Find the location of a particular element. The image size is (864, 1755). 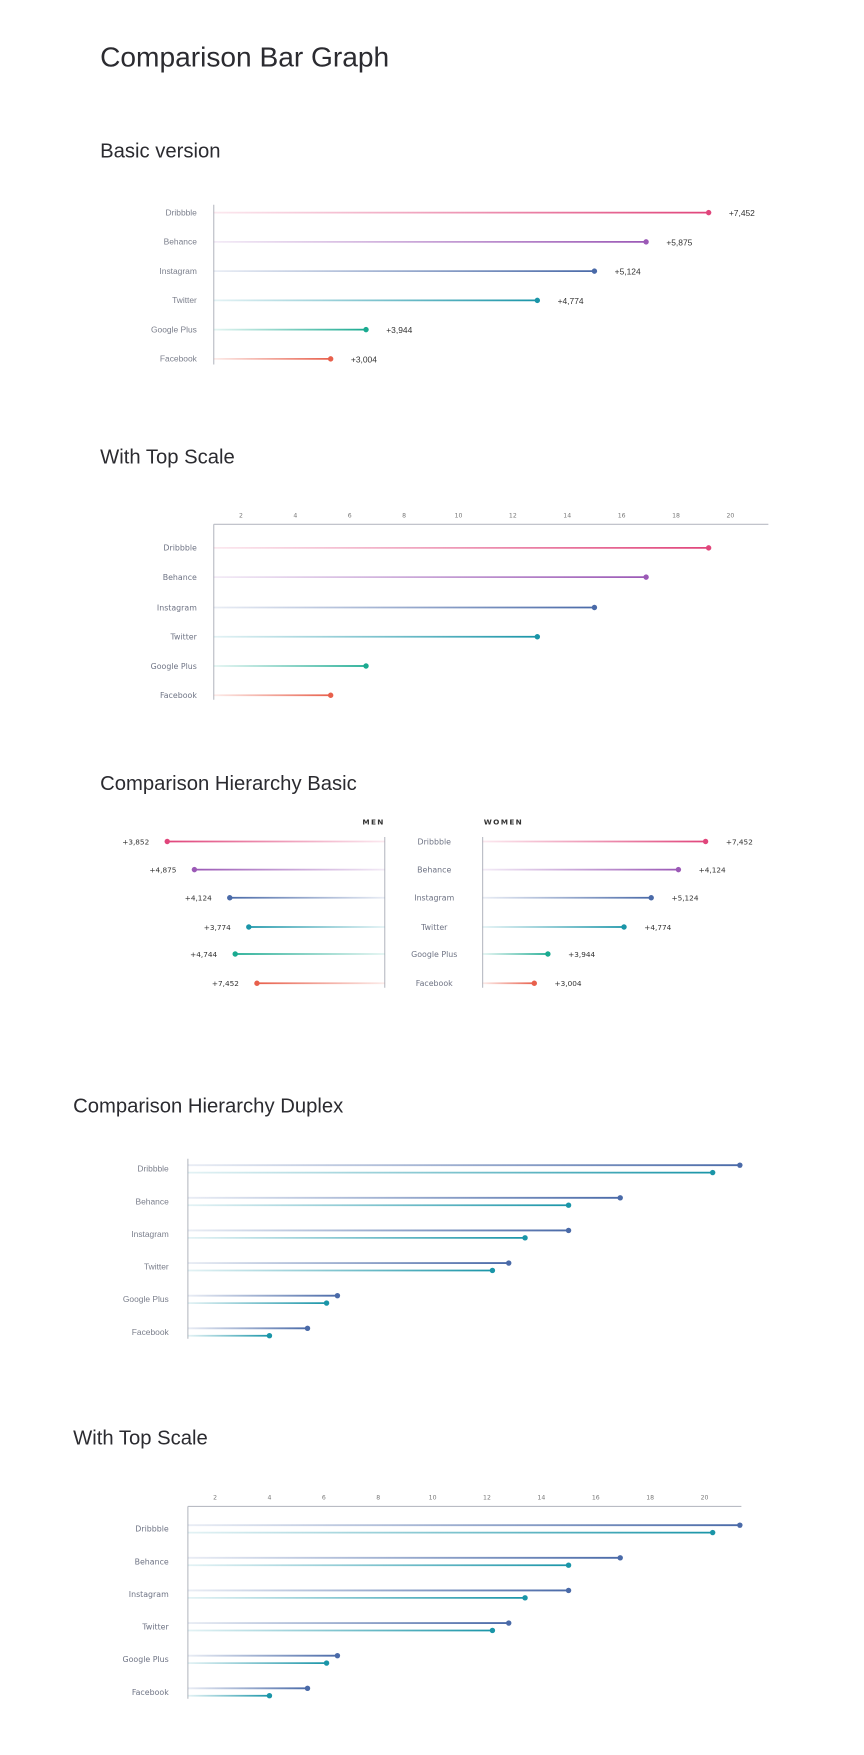

men-value-label: +4,744 is located at coordinates (203, 954).